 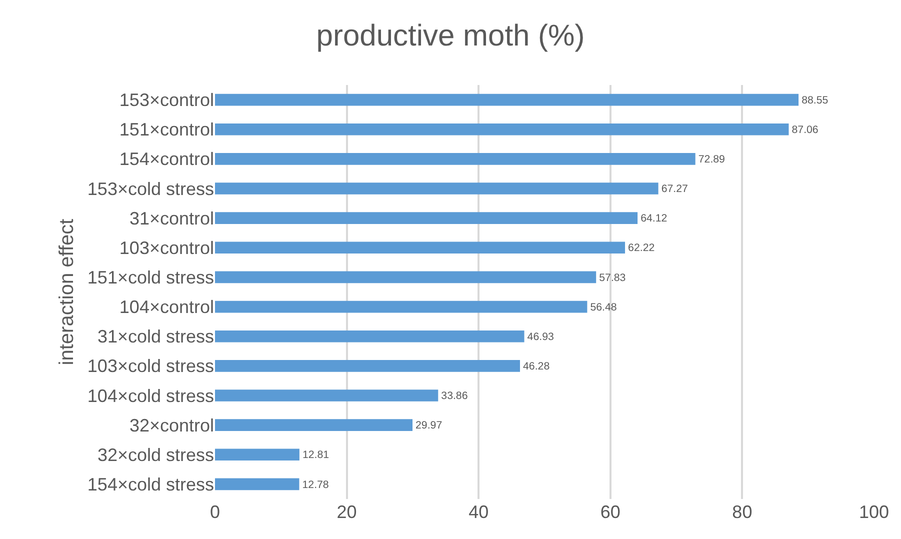 What do you see at coordinates (346, 512) in the screenshot?
I see `x-tick-label: 20` at bounding box center [346, 512].